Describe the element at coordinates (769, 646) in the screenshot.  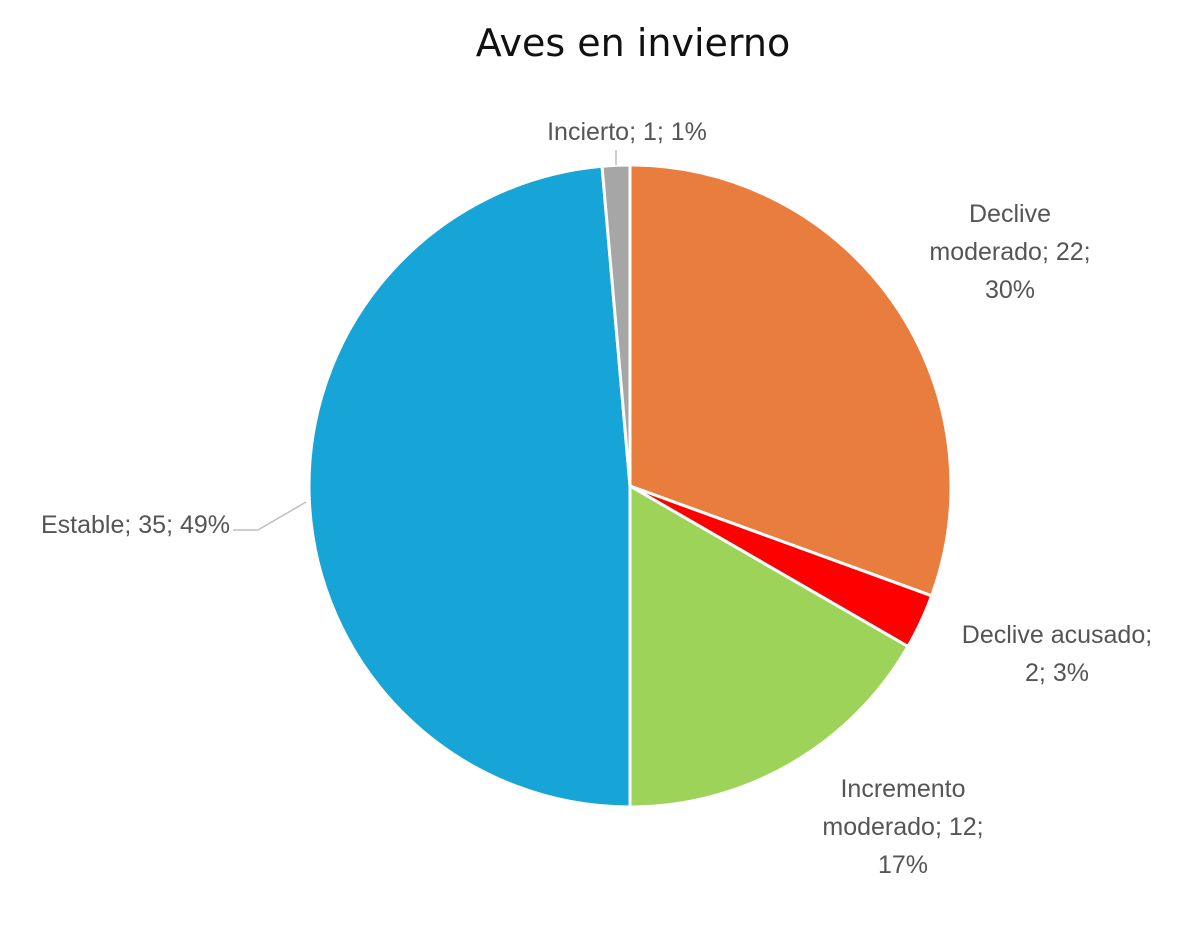
I see `pie-slice-incremento-moderado` at that location.